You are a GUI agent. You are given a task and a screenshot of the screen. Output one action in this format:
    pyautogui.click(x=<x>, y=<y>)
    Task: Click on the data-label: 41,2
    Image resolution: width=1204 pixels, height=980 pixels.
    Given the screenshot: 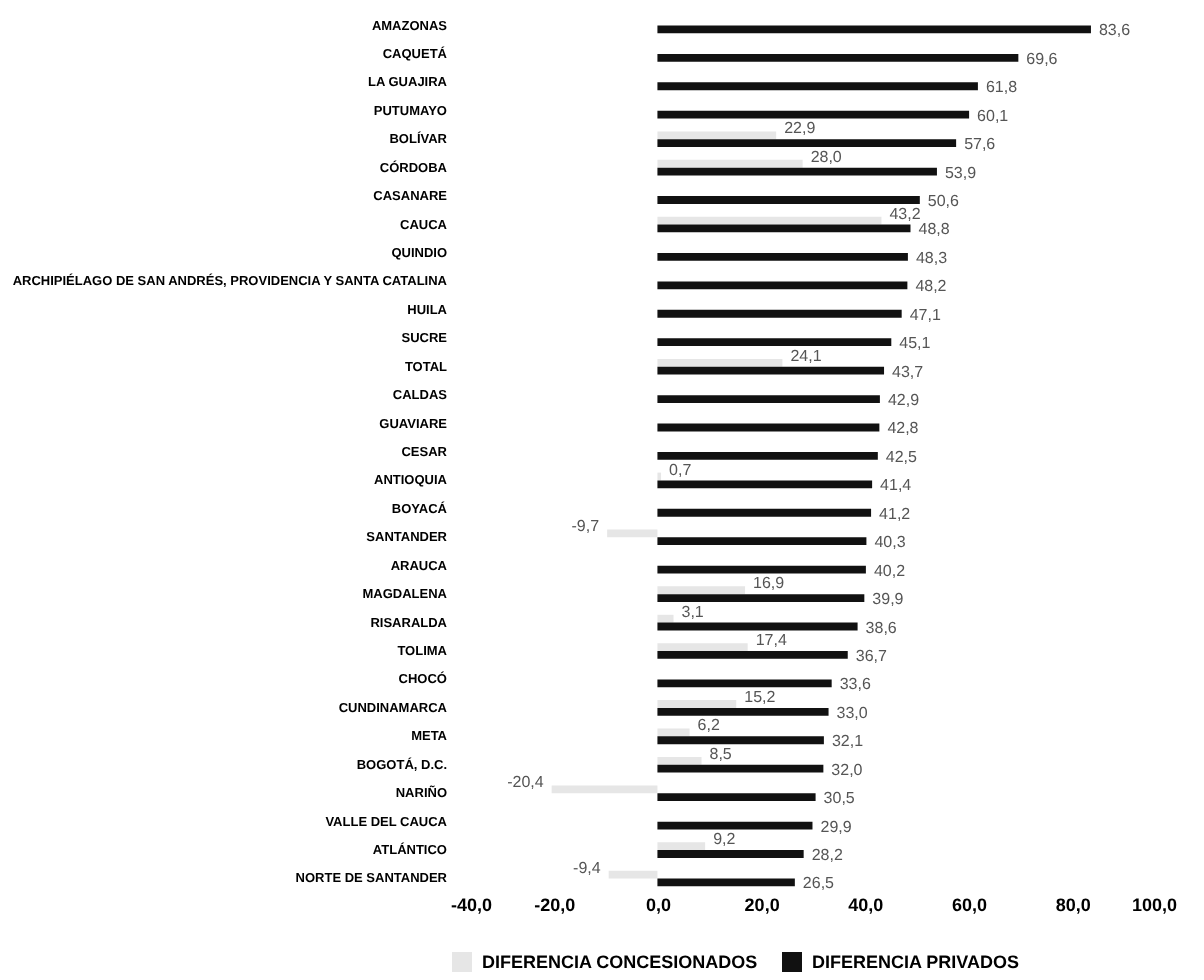 What is the action you would take?
    pyautogui.click(x=895, y=513)
    